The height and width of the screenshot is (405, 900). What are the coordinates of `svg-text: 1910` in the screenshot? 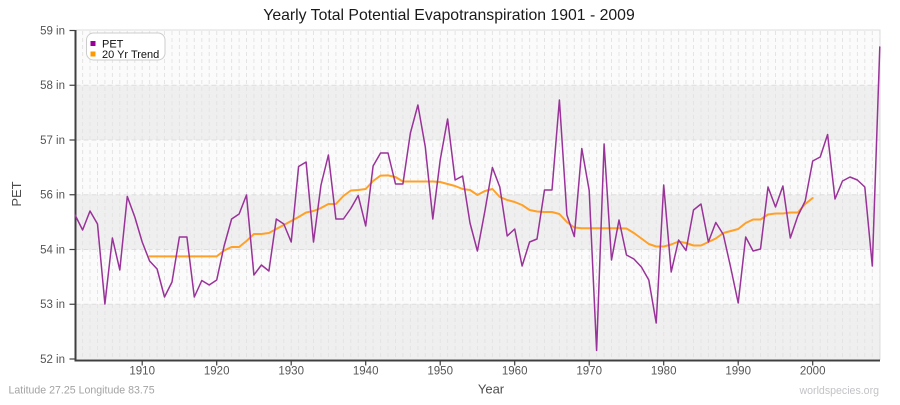 It's located at (142, 372).